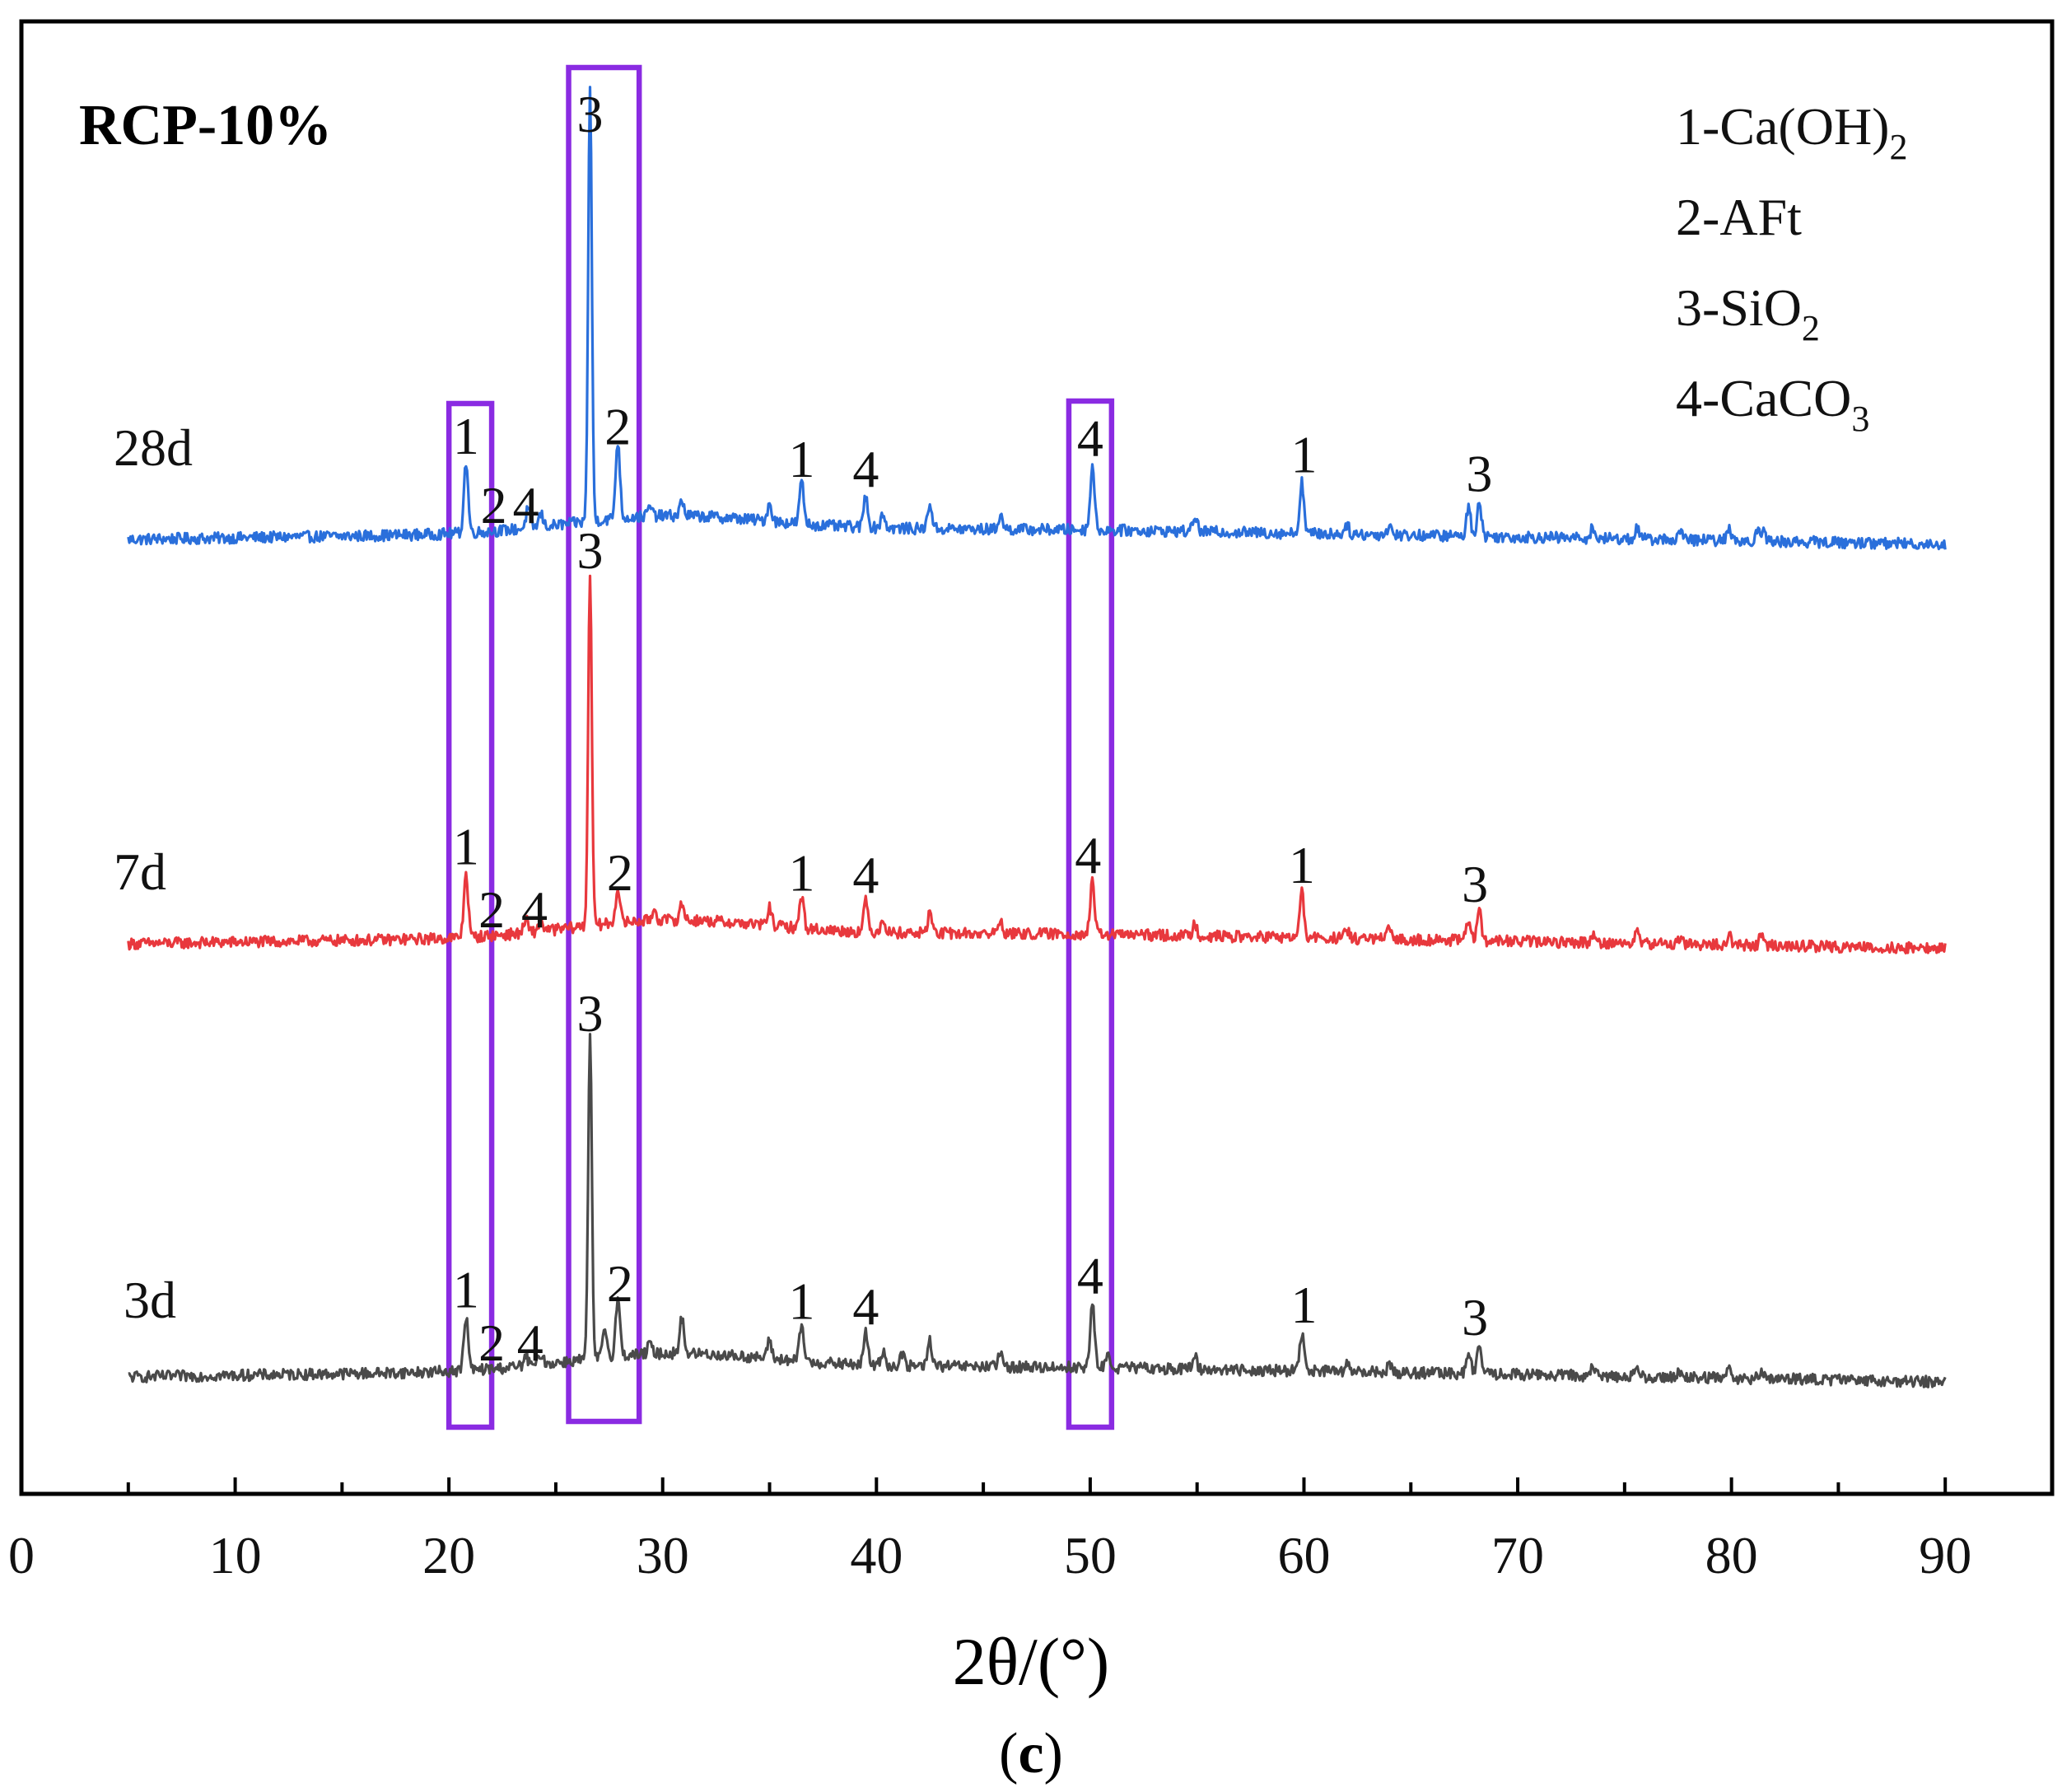 This screenshot has width=2062, height=1792. Describe the element at coordinates (140, 871) in the screenshot. I see `series-label-7d: 7d` at that location.